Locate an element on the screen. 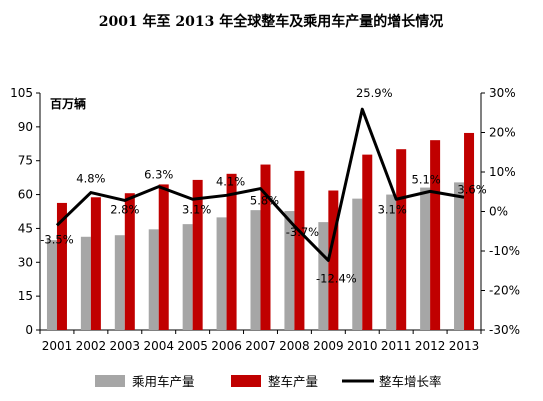 The image size is (543, 401). x-tick-label: 2005 is located at coordinates (192, 346).